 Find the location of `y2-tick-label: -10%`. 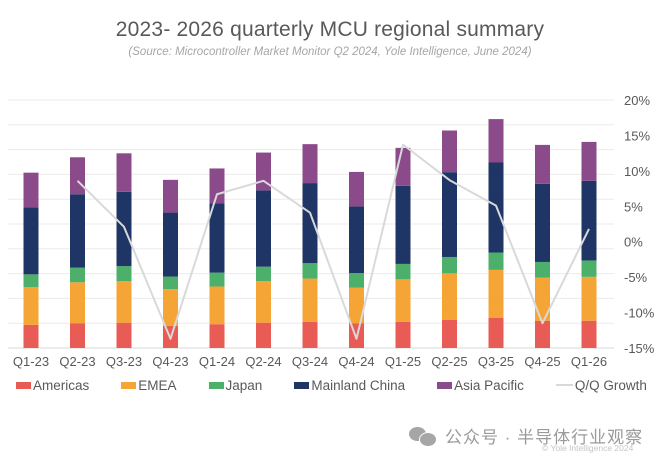

y2-tick-label: -10% is located at coordinates (639, 313).